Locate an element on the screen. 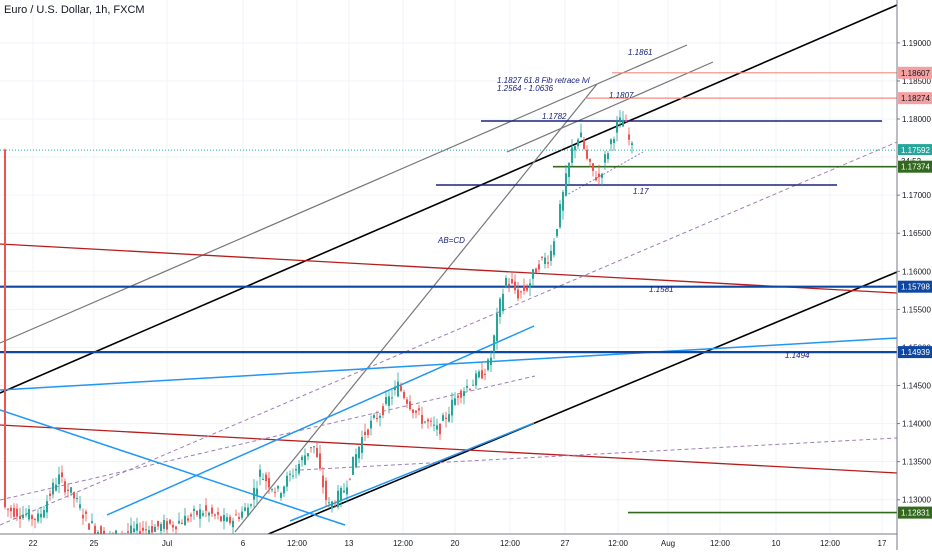 The height and width of the screenshot is (555, 932). purple-dashed-lower is located at coordinates (268, 438).